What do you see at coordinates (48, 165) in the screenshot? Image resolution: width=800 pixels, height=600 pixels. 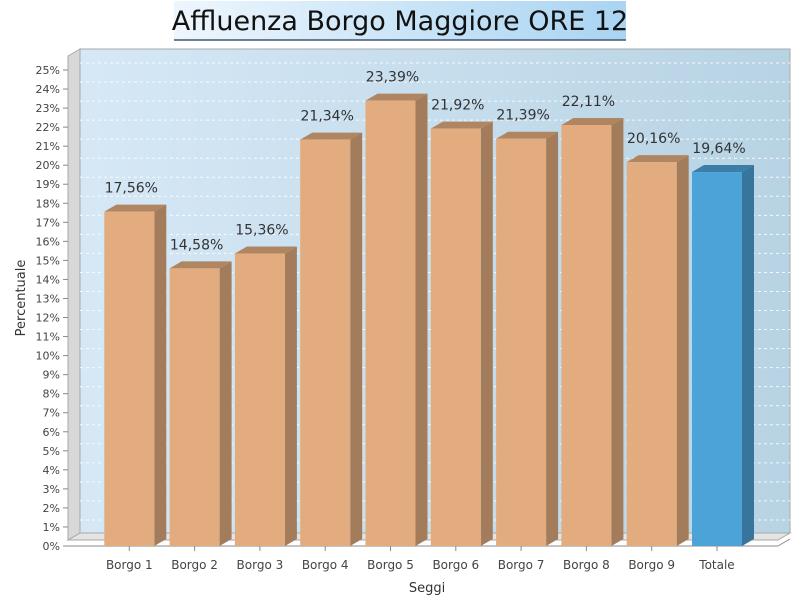 I see `y-tick-label: 20%` at bounding box center [48, 165].